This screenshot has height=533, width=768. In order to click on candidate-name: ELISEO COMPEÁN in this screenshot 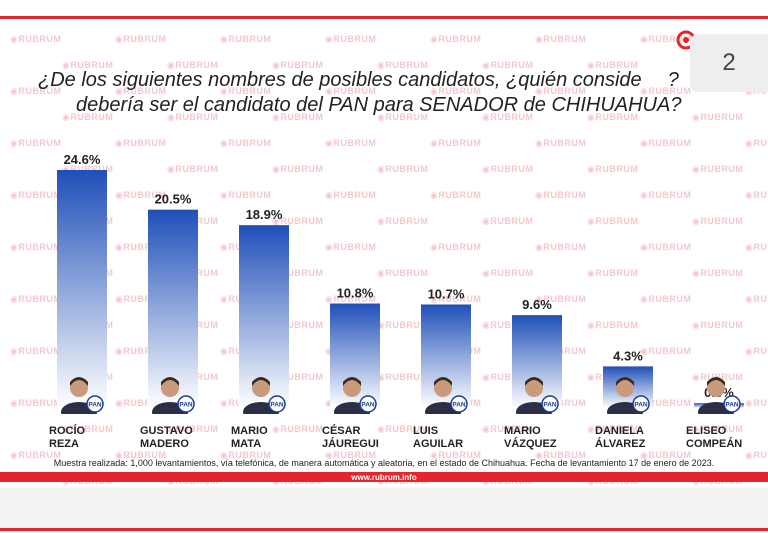, I will do `click(714, 437)`.